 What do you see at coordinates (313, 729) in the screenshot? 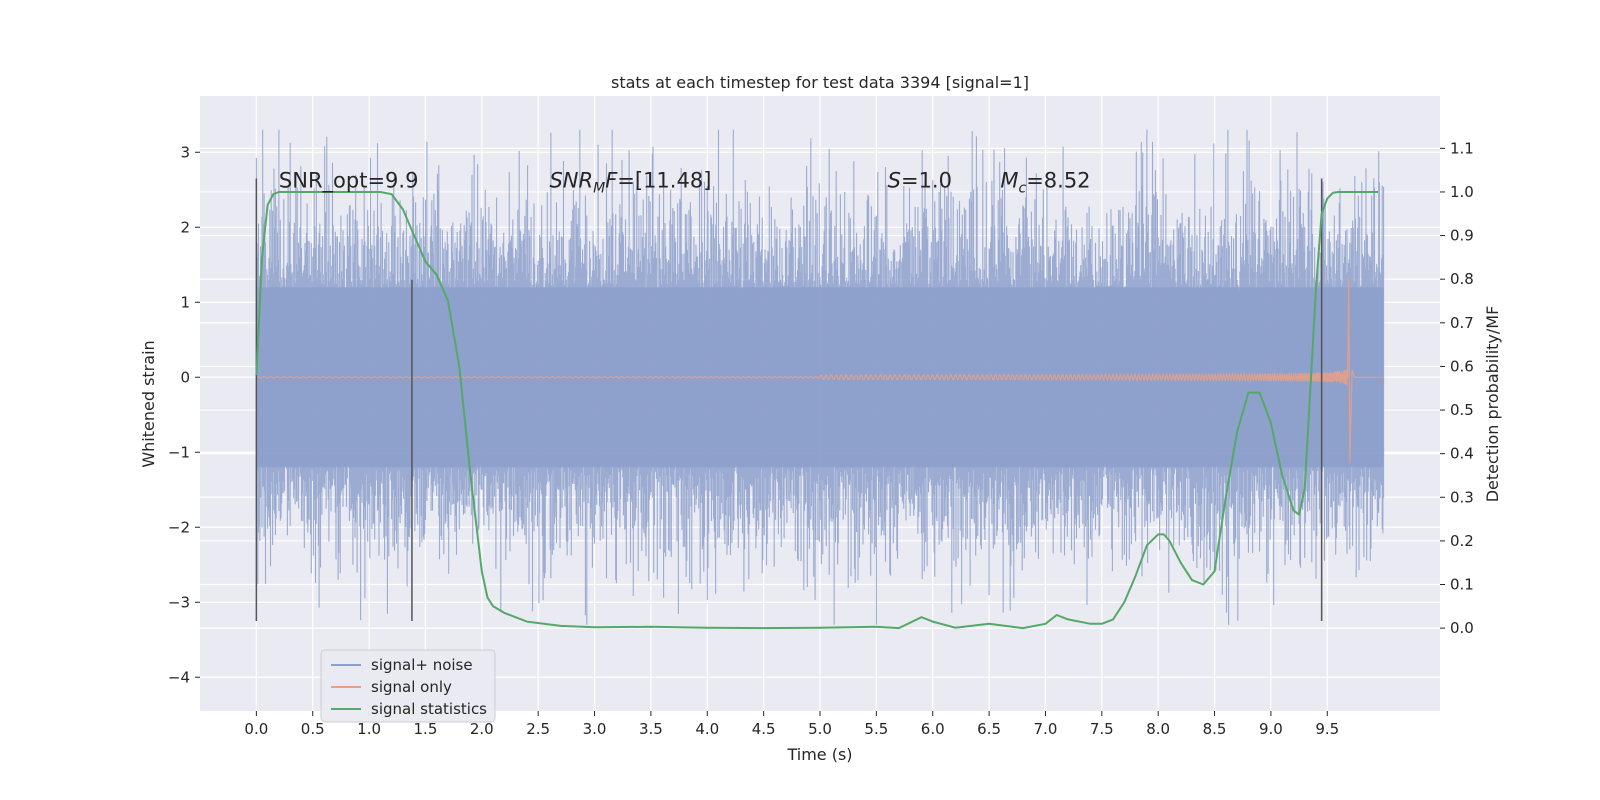
I see `x-tick-label: 0.5` at bounding box center [313, 729].